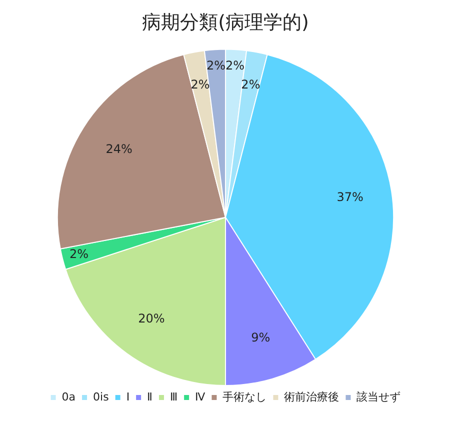 The height and width of the screenshot is (421, 451). Describe the element at coordinates (260, 337) in the screenshot. I see `data-label: 9%` at that location.